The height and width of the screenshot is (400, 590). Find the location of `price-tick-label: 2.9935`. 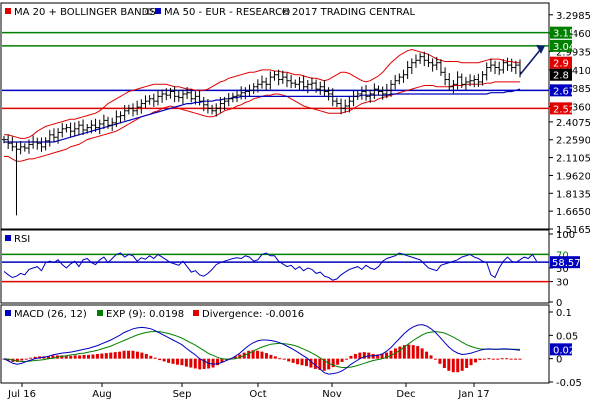

price-tick-label: 2.9935 is located at coordinates (573, 52).